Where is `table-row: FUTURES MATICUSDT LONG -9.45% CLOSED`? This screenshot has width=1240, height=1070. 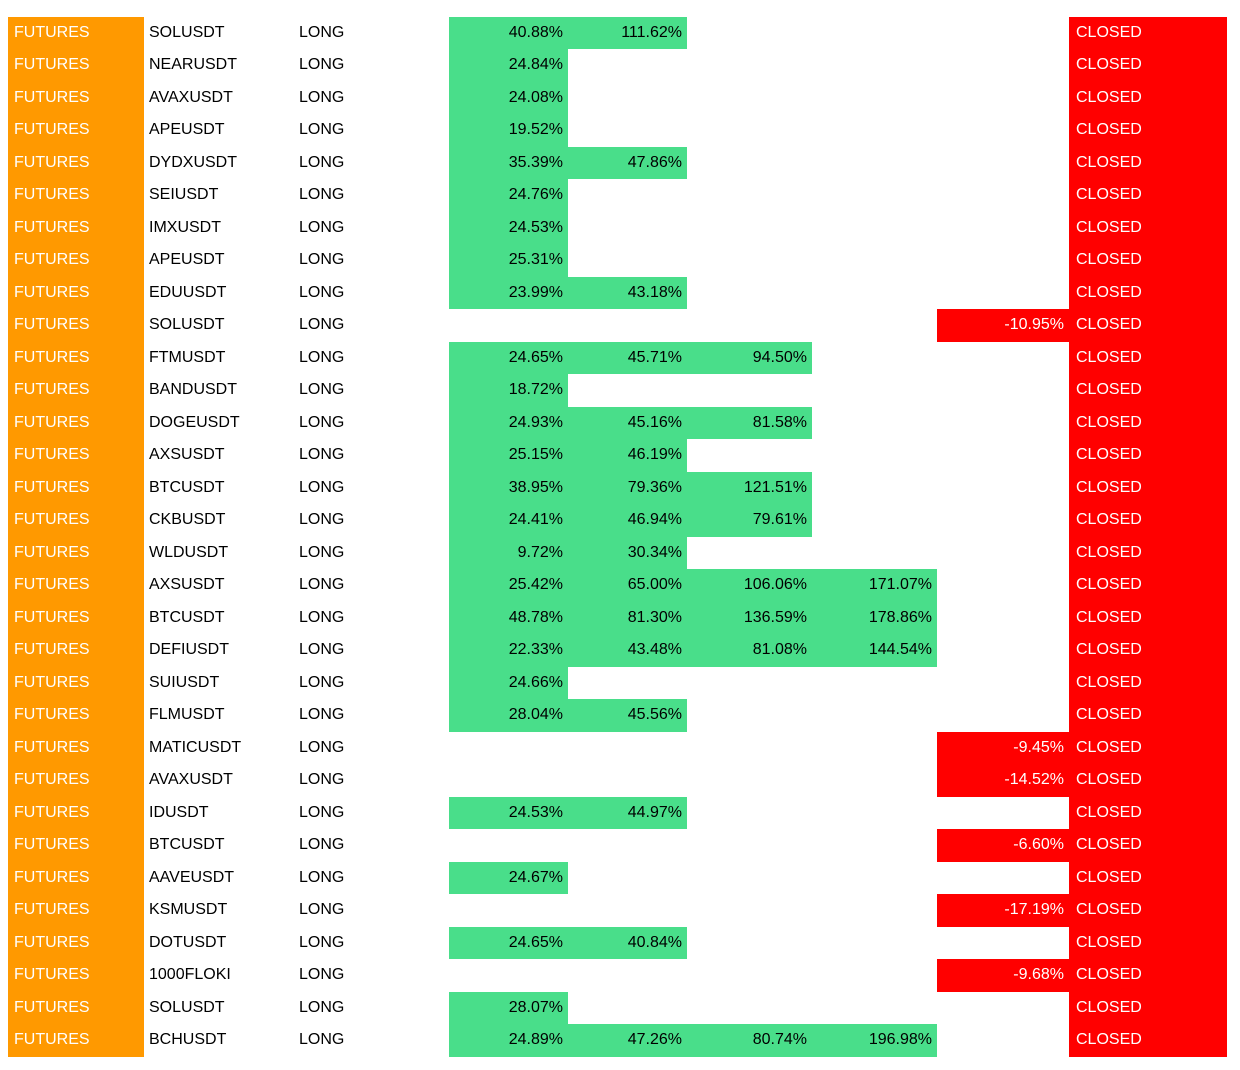 table-row: FUTURES MATICUSDT LONG -9.45% CLOSED is located at coordinates (620, 748).